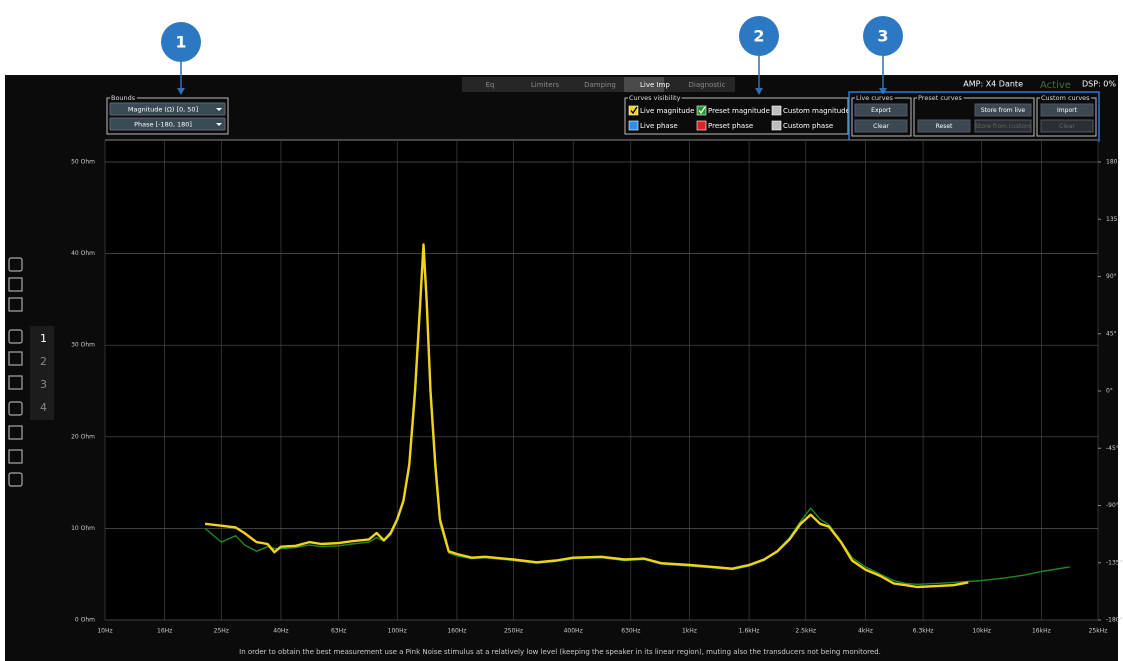 Image resolution: width=1123 pixels, height=661 pixels. Describe the element at coordinates (749, 631) in the screenshot. I see `x-tick-label: 1.6kHz` at that location.